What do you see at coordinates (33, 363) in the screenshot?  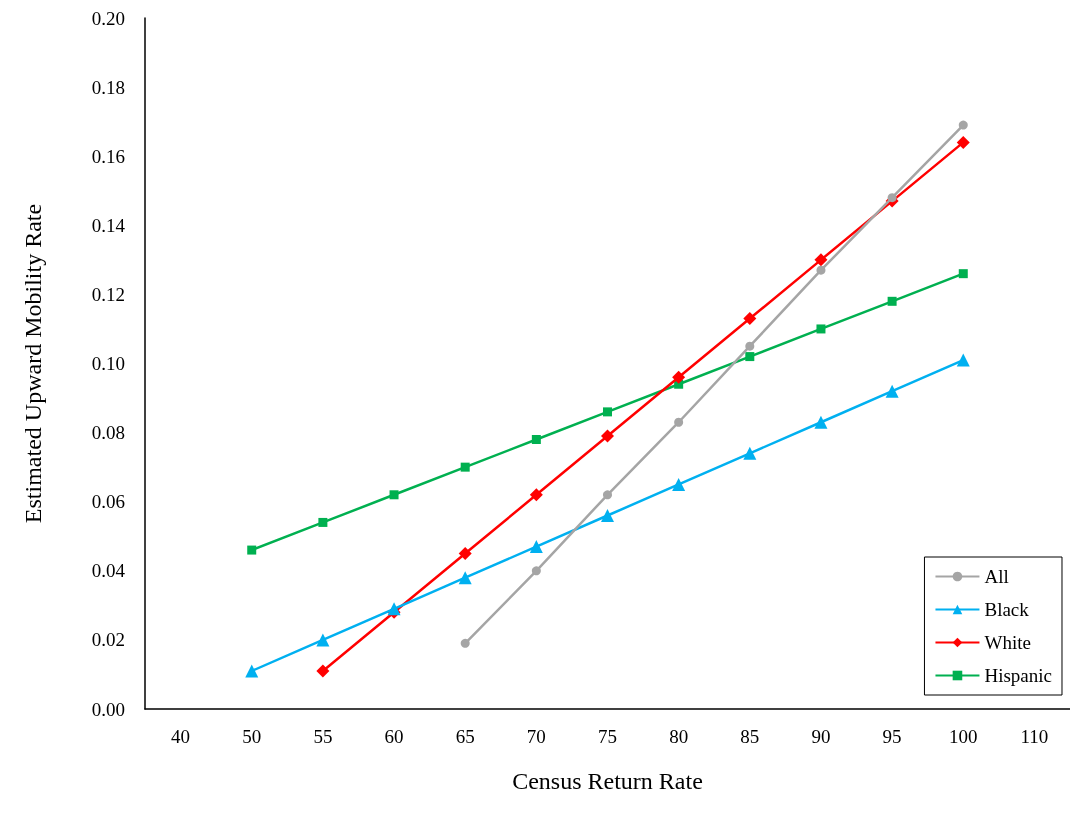 I see `y-axis-title: Estimated Upward Mobility Rate` at bounding box center [33, 363].